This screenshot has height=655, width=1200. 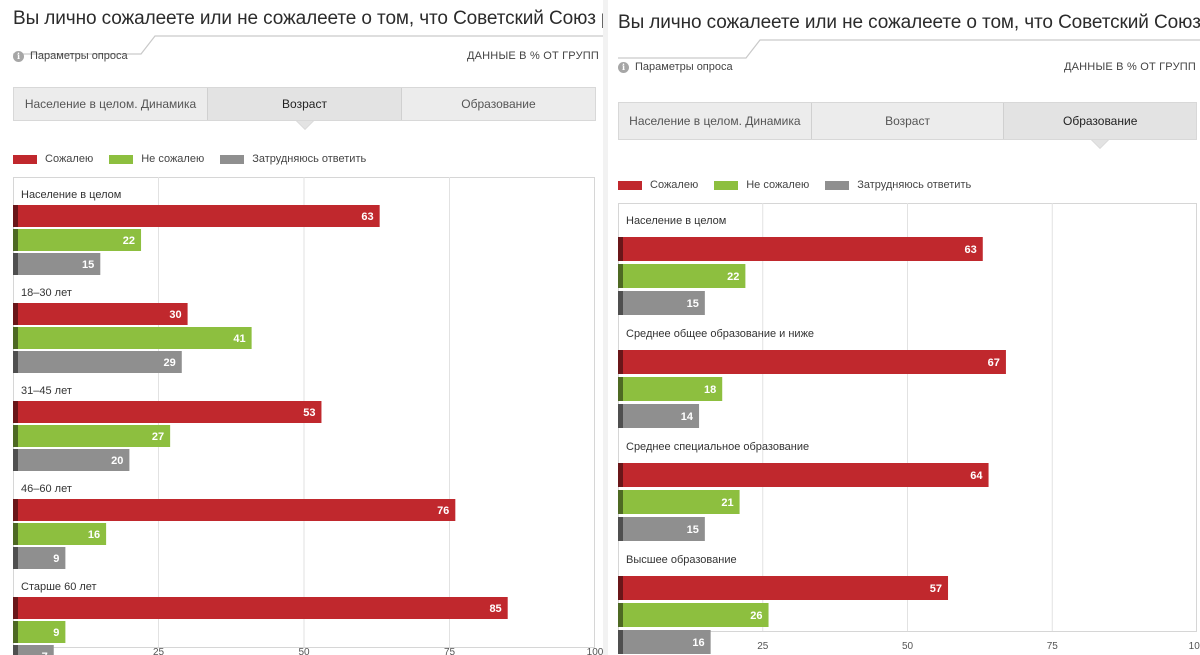 I want to click on bar-value-label: 9, so click(x=56, y=559).